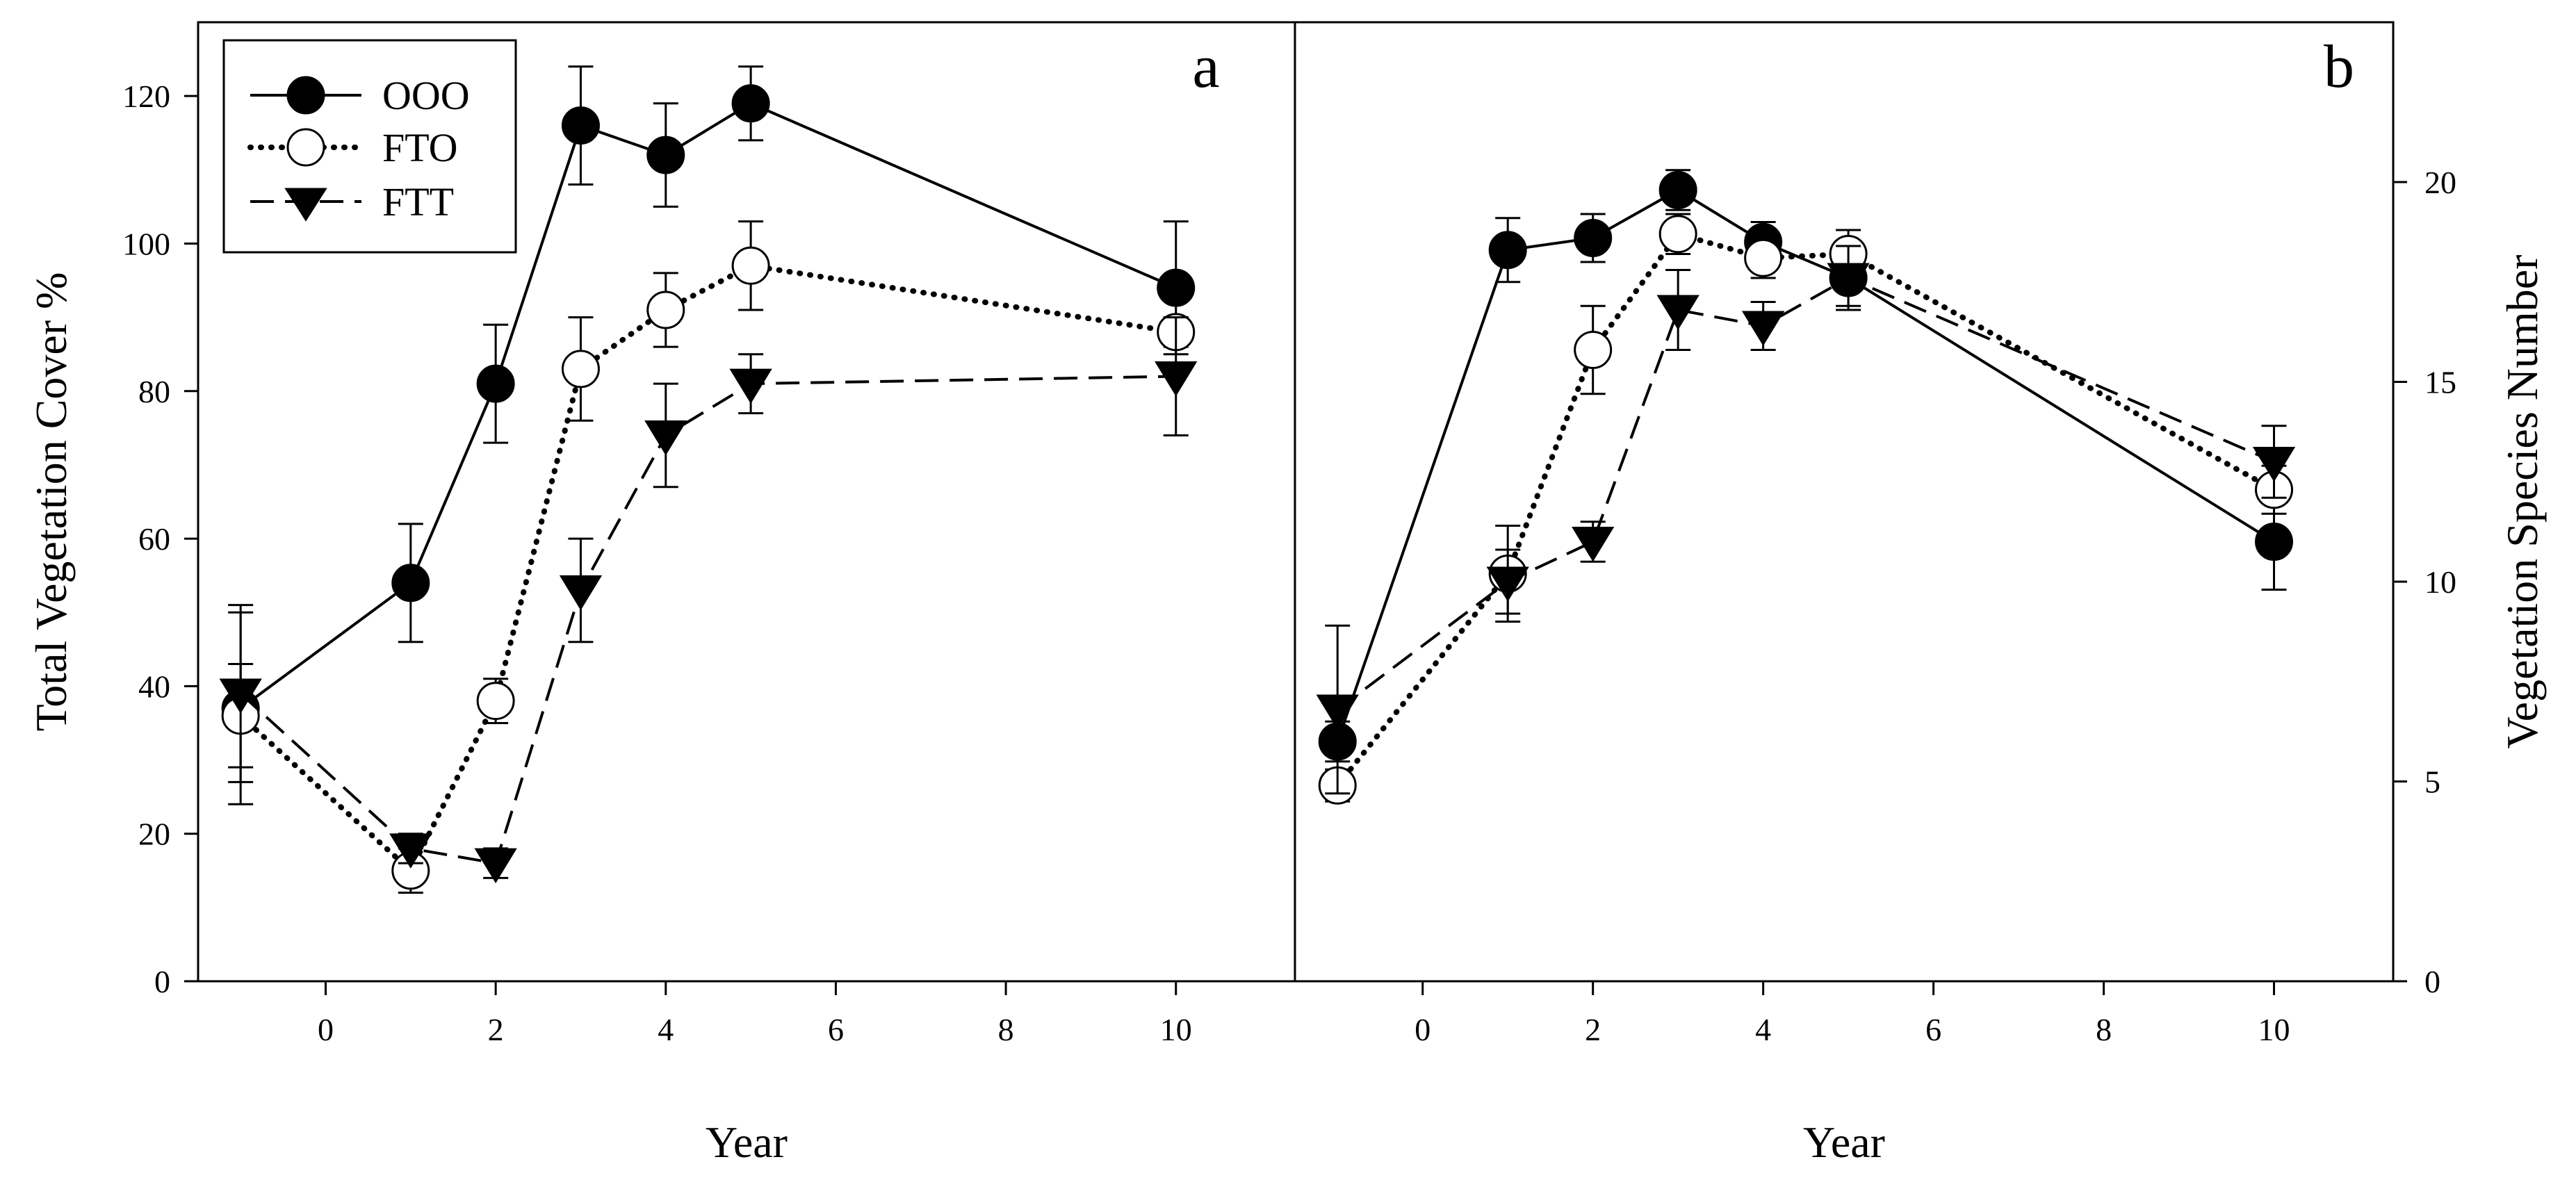 Image resolution: width=2576 pixels, height=1180 pixels. Describe the element at coordinates (2522, 502) in the screenshot. I see `panel-b-y-axis-title: Vegetation Species Number` at that location.